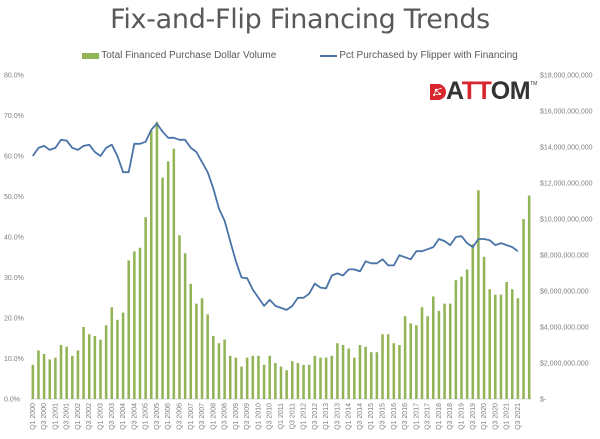  What do you see at coordinates (14, 76) in the screenshot?
I see `left-axis-tick: 80.0%` at bounding box center [14, 76].